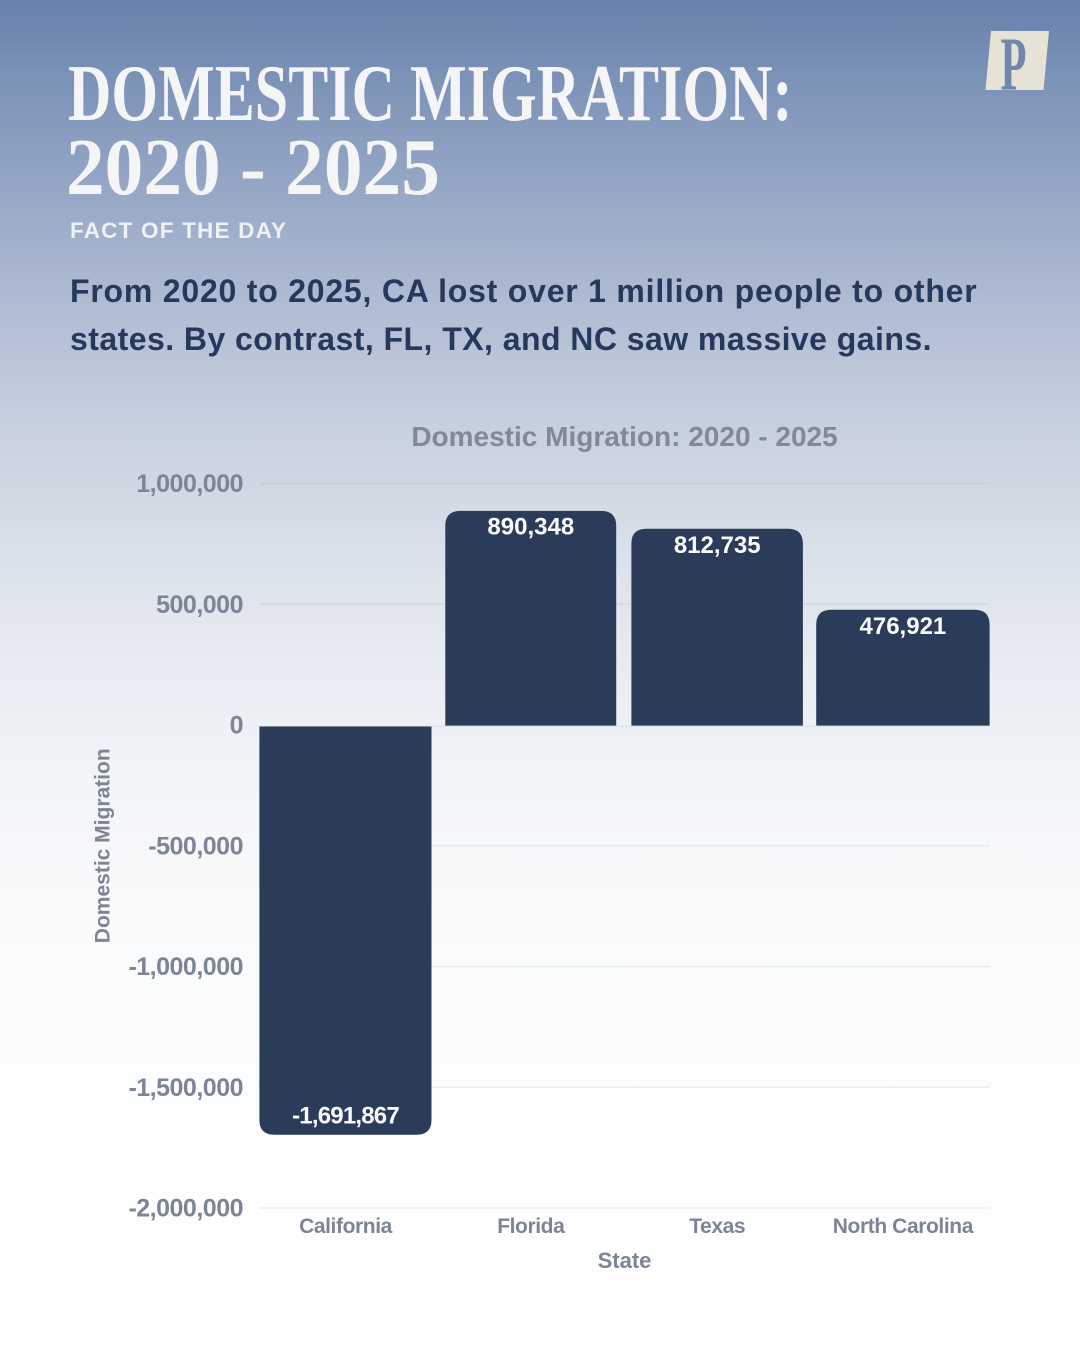  Describe the element at coordinates (345, 1116) in the screenshot. I see `svg-text: -1,691,867` at that location.